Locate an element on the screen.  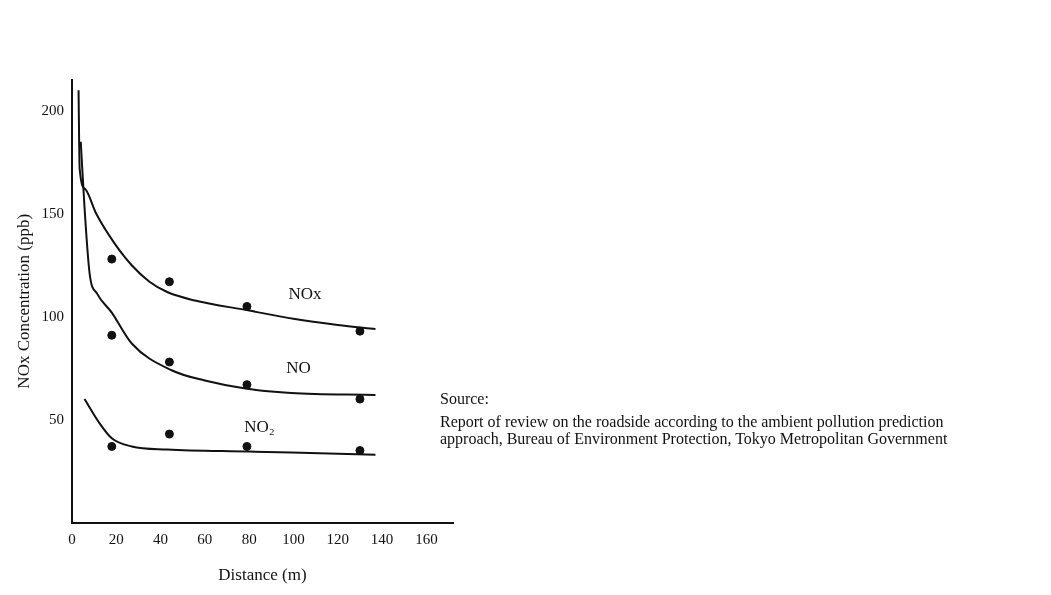
x-tick-label: 80 is located at coordinates (249, 538).